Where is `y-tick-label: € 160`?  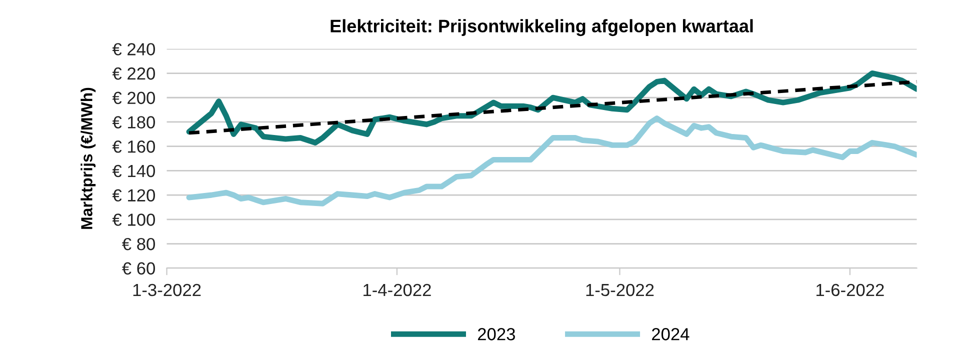
y-tick-label: € 160 is located at coordinates (133, 146).